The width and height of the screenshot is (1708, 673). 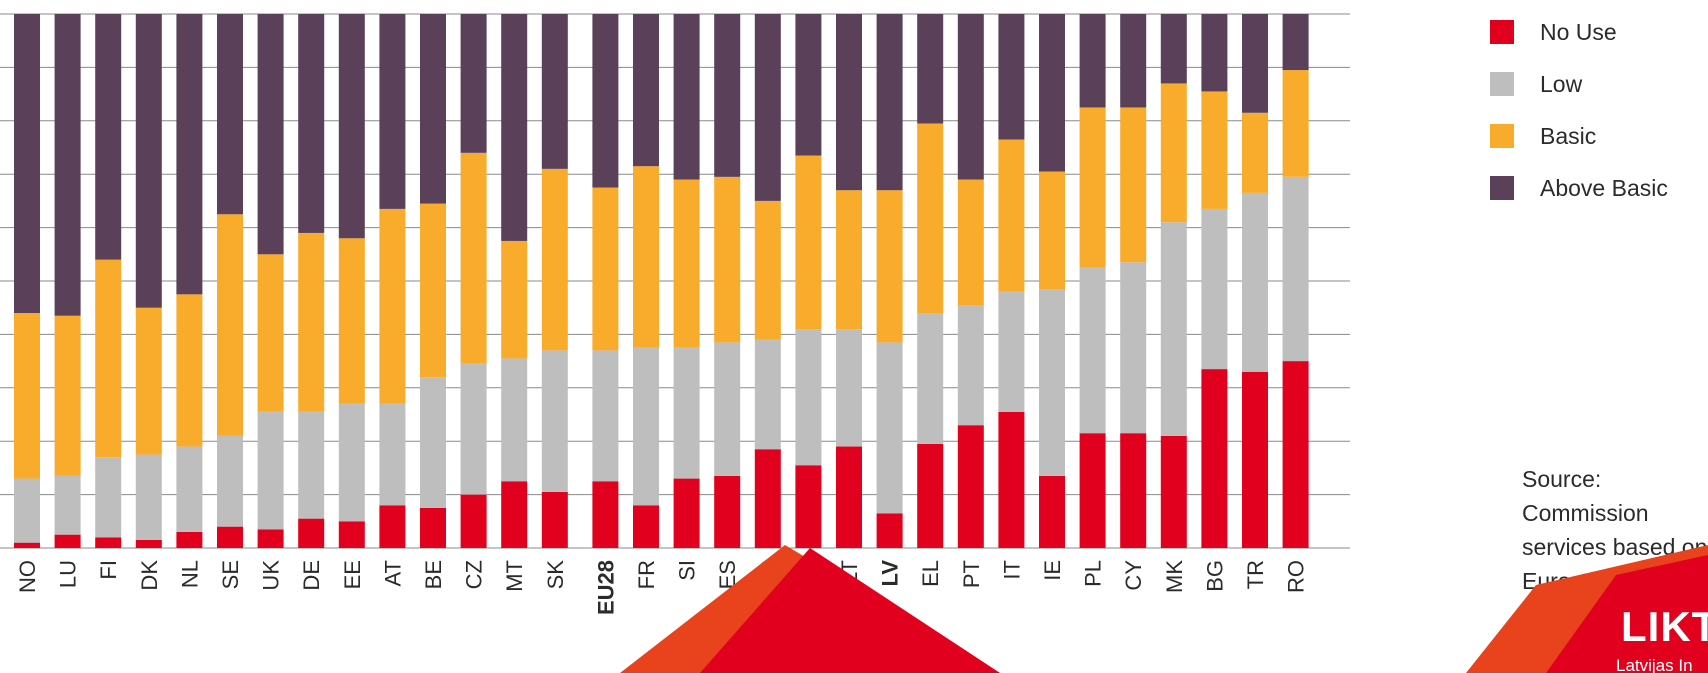 I want to click on decorative-triangle, so click(x=810, y=609).